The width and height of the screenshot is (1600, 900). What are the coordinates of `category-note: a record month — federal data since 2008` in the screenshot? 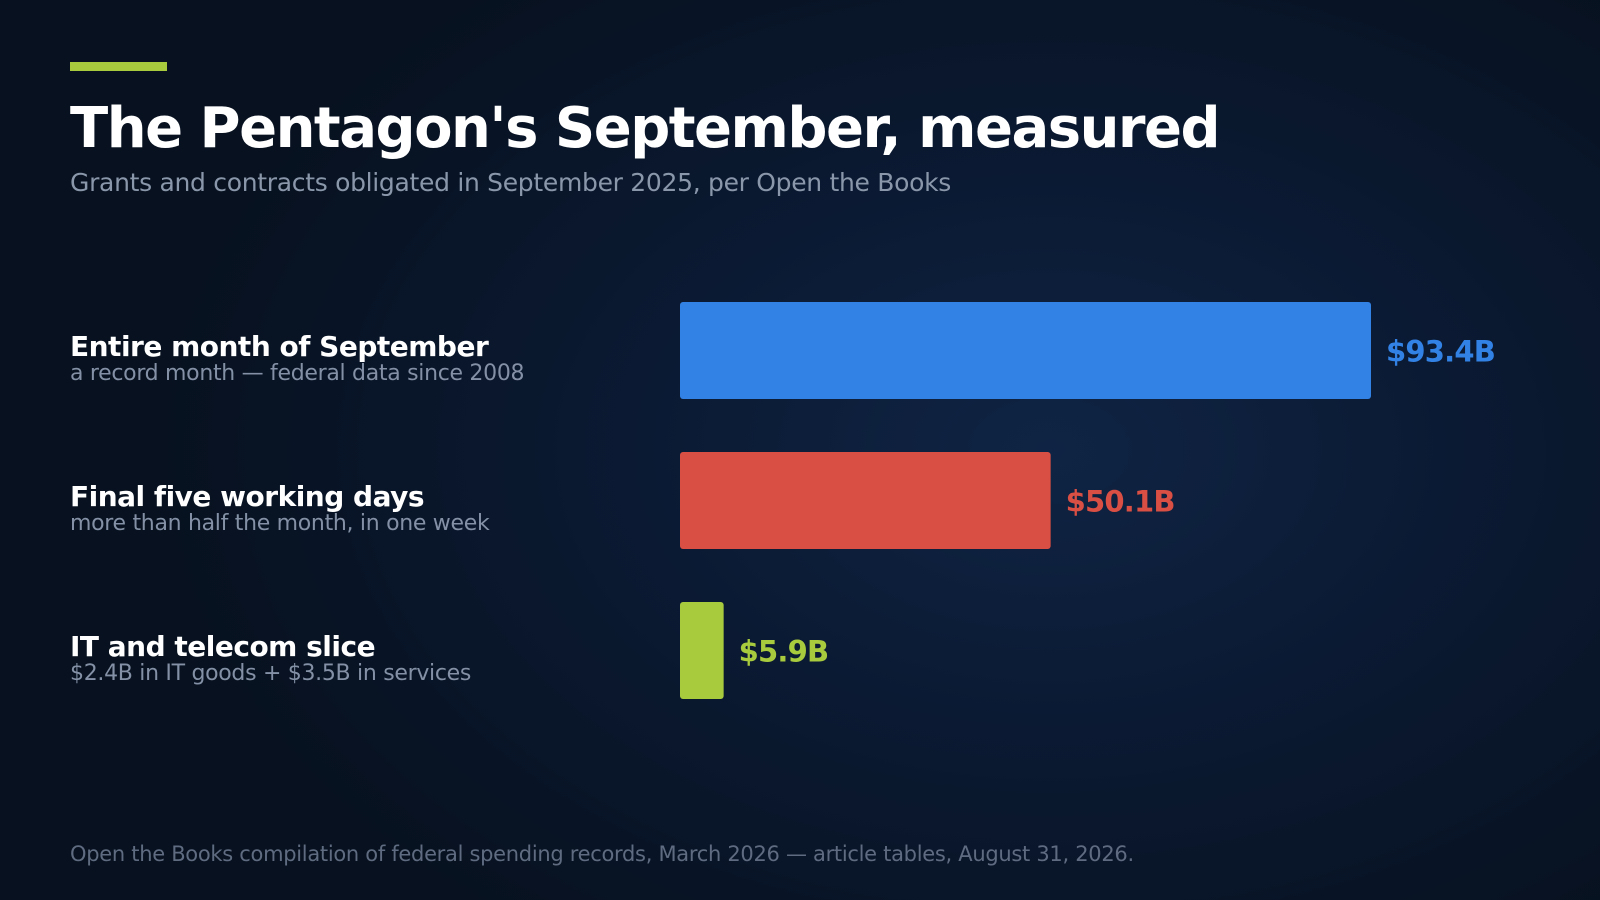 It's located at (297, 373).